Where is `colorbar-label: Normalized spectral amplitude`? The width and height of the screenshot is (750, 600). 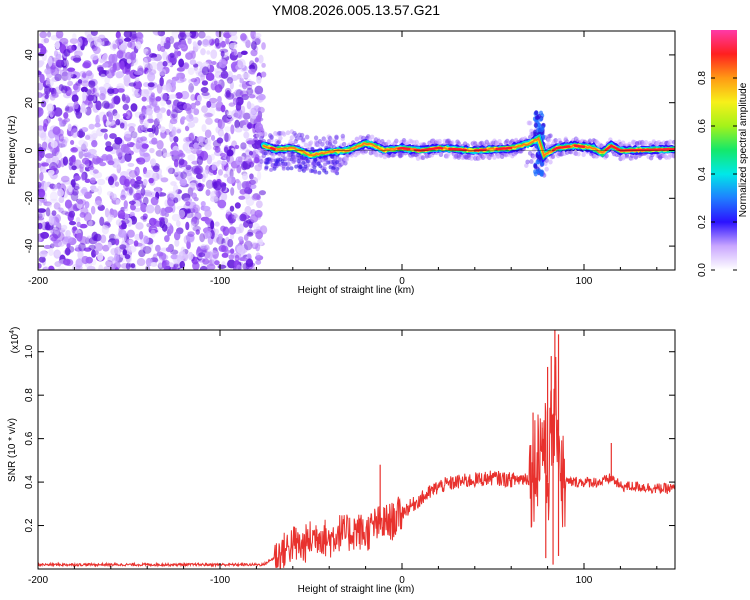
colorbar-label: Normalized spectral amplitude is located at coordinates (743, 149).